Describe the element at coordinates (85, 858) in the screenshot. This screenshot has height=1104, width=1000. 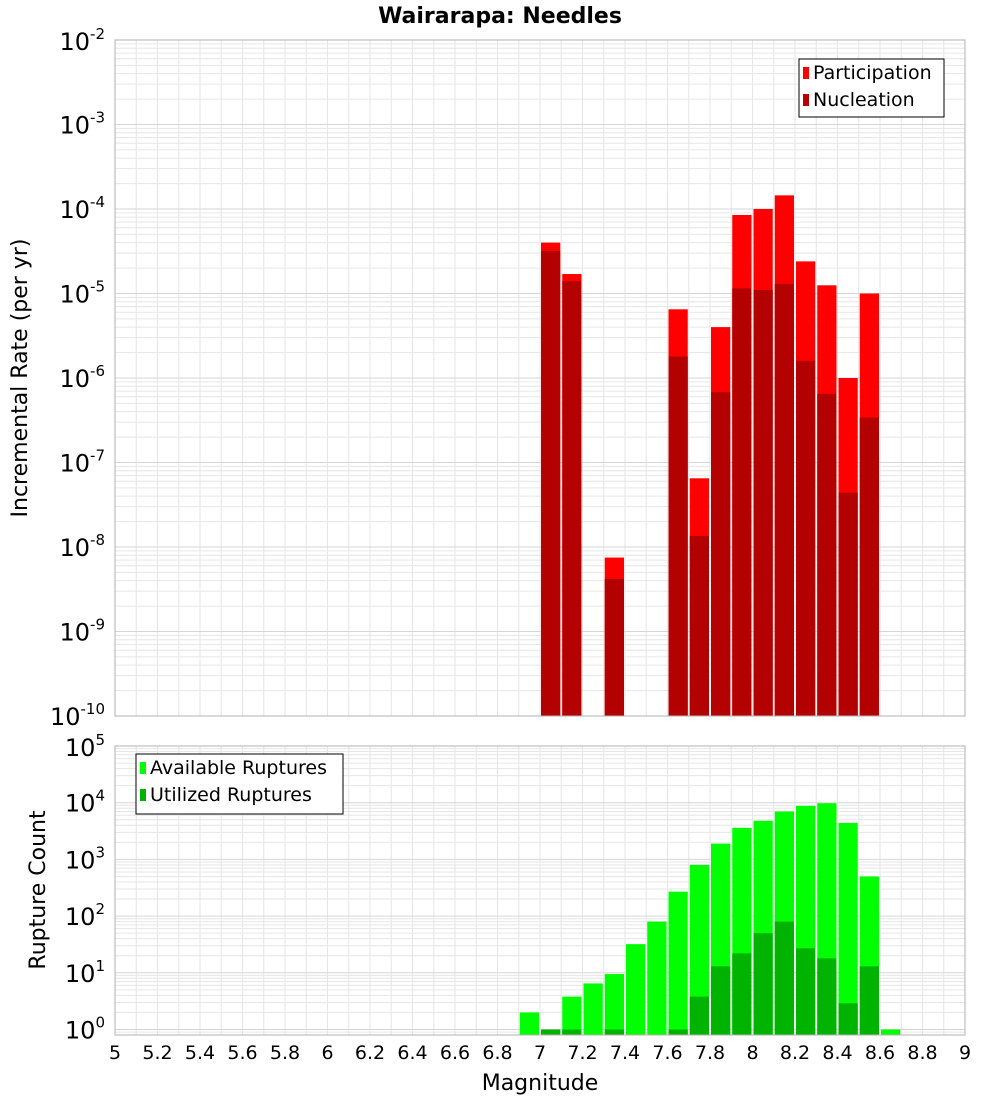
I see `bottom-y-tick-label: 10³` at that location.